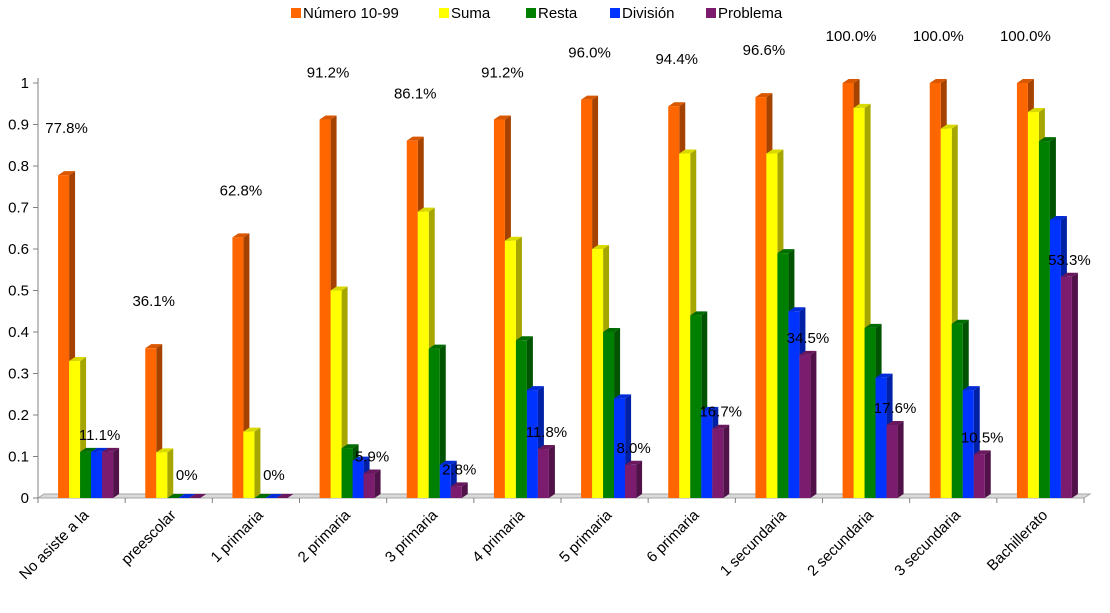 The width and height of the screenshot is (1110, 613). Describe the element at coordinates (18, 249) in the screenshot. I see `y-tick-label: 0.6` at that location.